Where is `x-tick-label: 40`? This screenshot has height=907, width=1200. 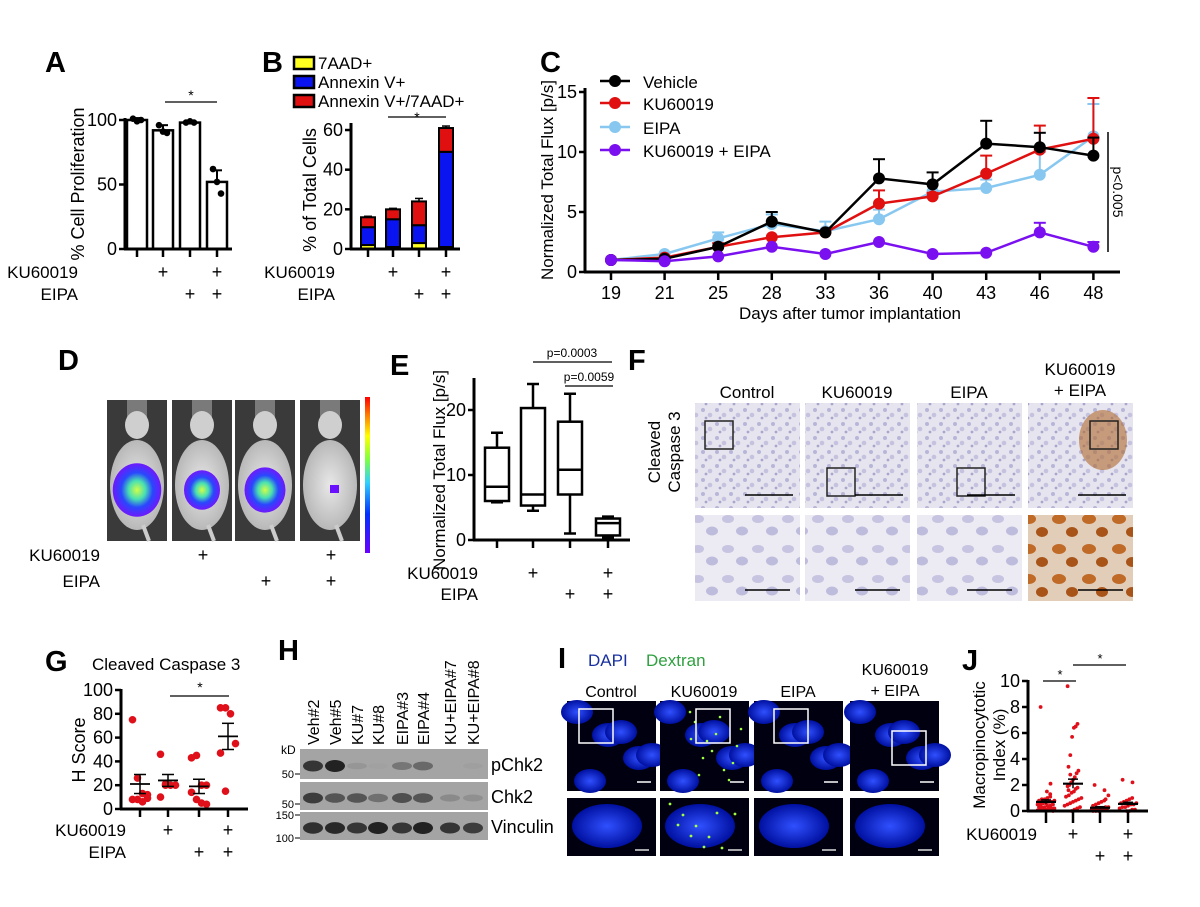 x-tick-label: 40 is located at coordinates (933, 293).